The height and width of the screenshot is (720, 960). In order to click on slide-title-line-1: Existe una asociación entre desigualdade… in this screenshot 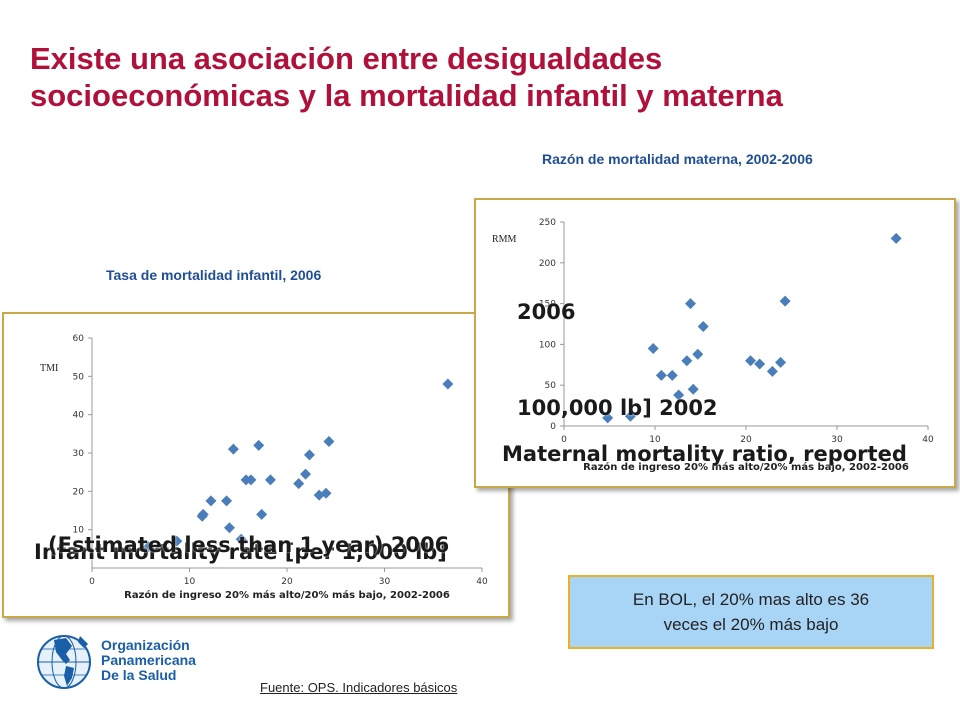, I will do `click(346, 58)`.